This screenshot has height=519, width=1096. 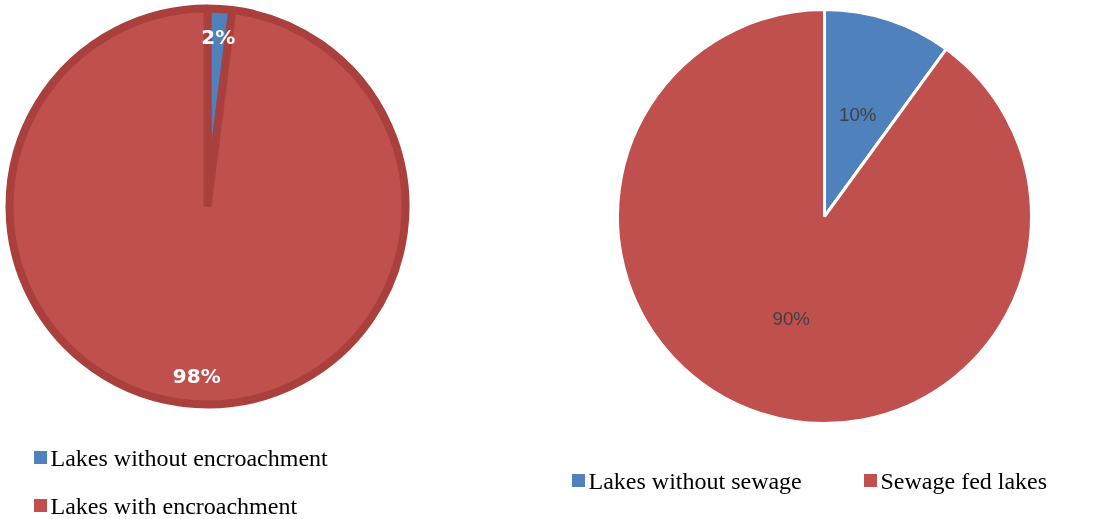 I want to click on legend-label: Sewage fed lakes, so click(x=964, y=480).